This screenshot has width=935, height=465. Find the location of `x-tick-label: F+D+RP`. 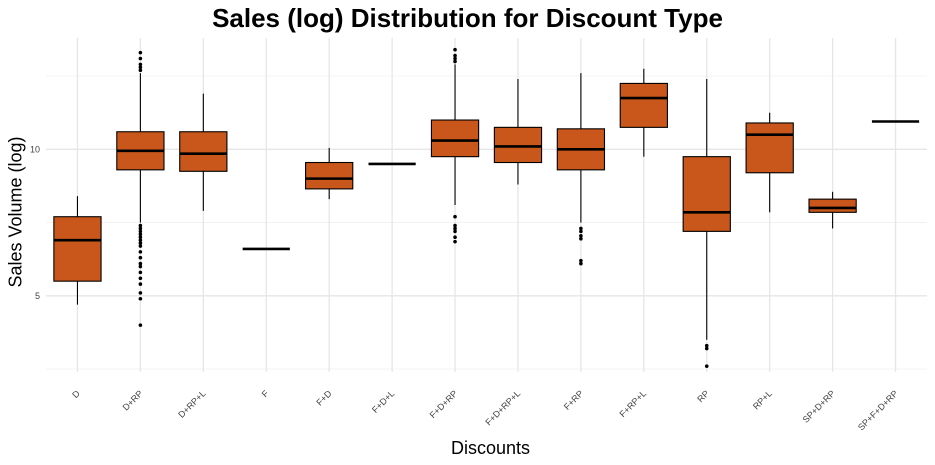

x-tick-label: F+D+RP is located at coordinates (444, 404).